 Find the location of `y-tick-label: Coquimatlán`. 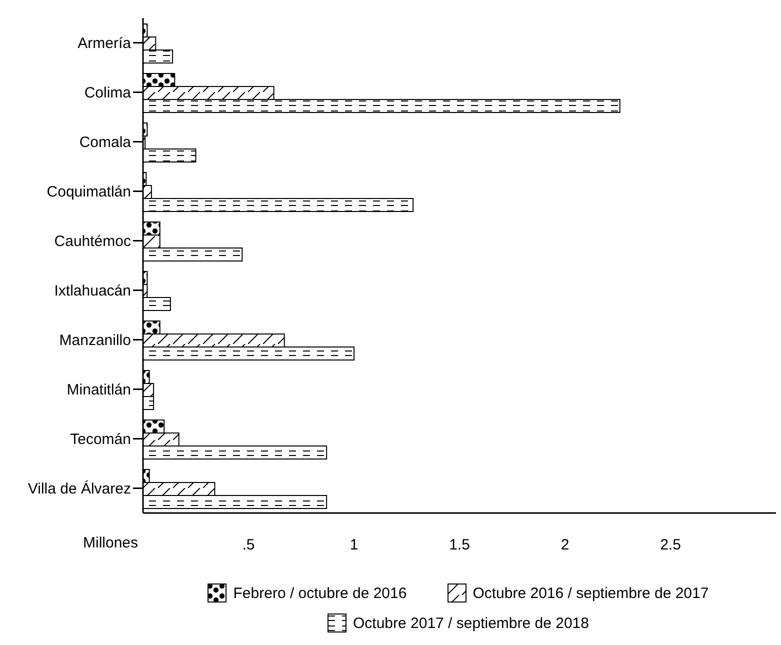

y-tick-label: Coquimatlán is located at coordinates (88, 192).